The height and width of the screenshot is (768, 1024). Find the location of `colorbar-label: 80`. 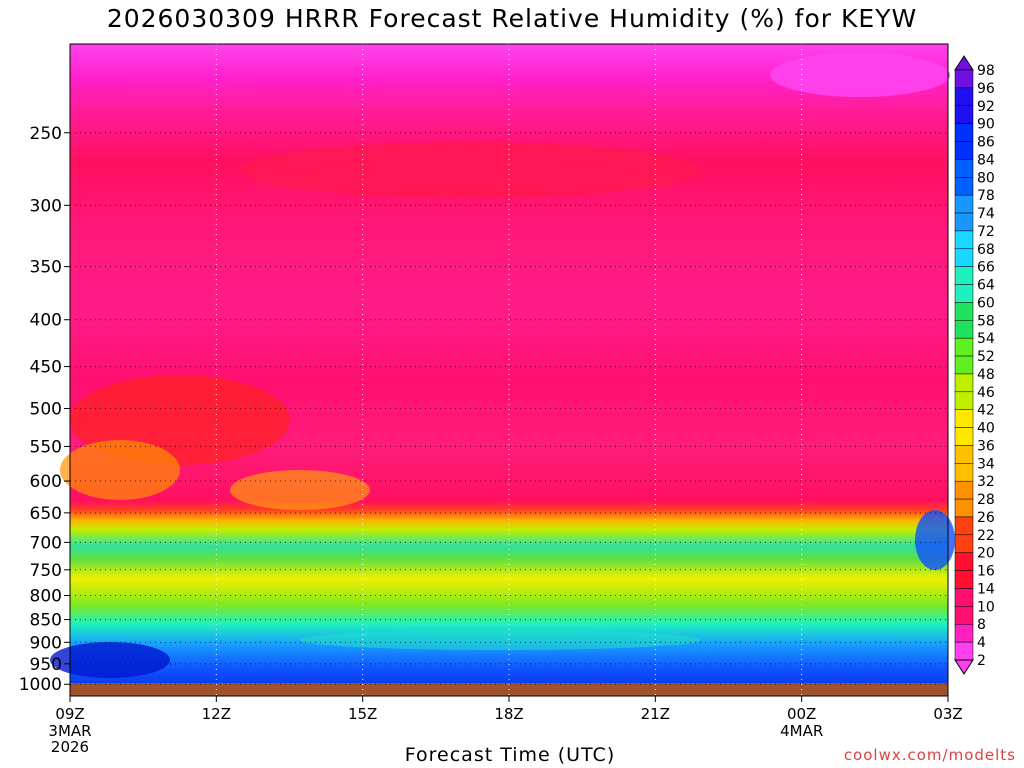

colorbar-label: 80 is located at coordinates (986, 178).